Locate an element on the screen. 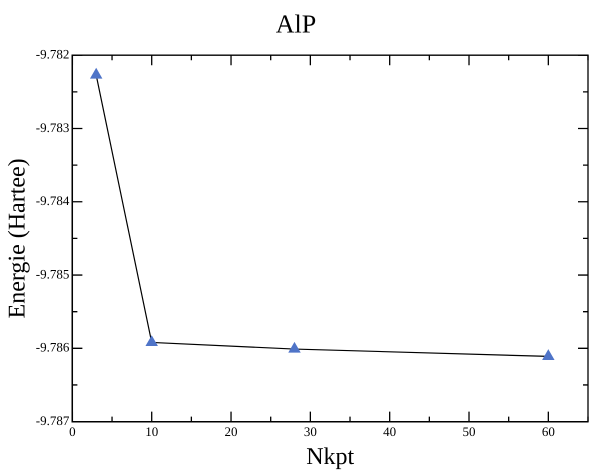 The height and width of the screenshot is (474, 596). x-tick-label: 30 is located at coordinates (310, 431).